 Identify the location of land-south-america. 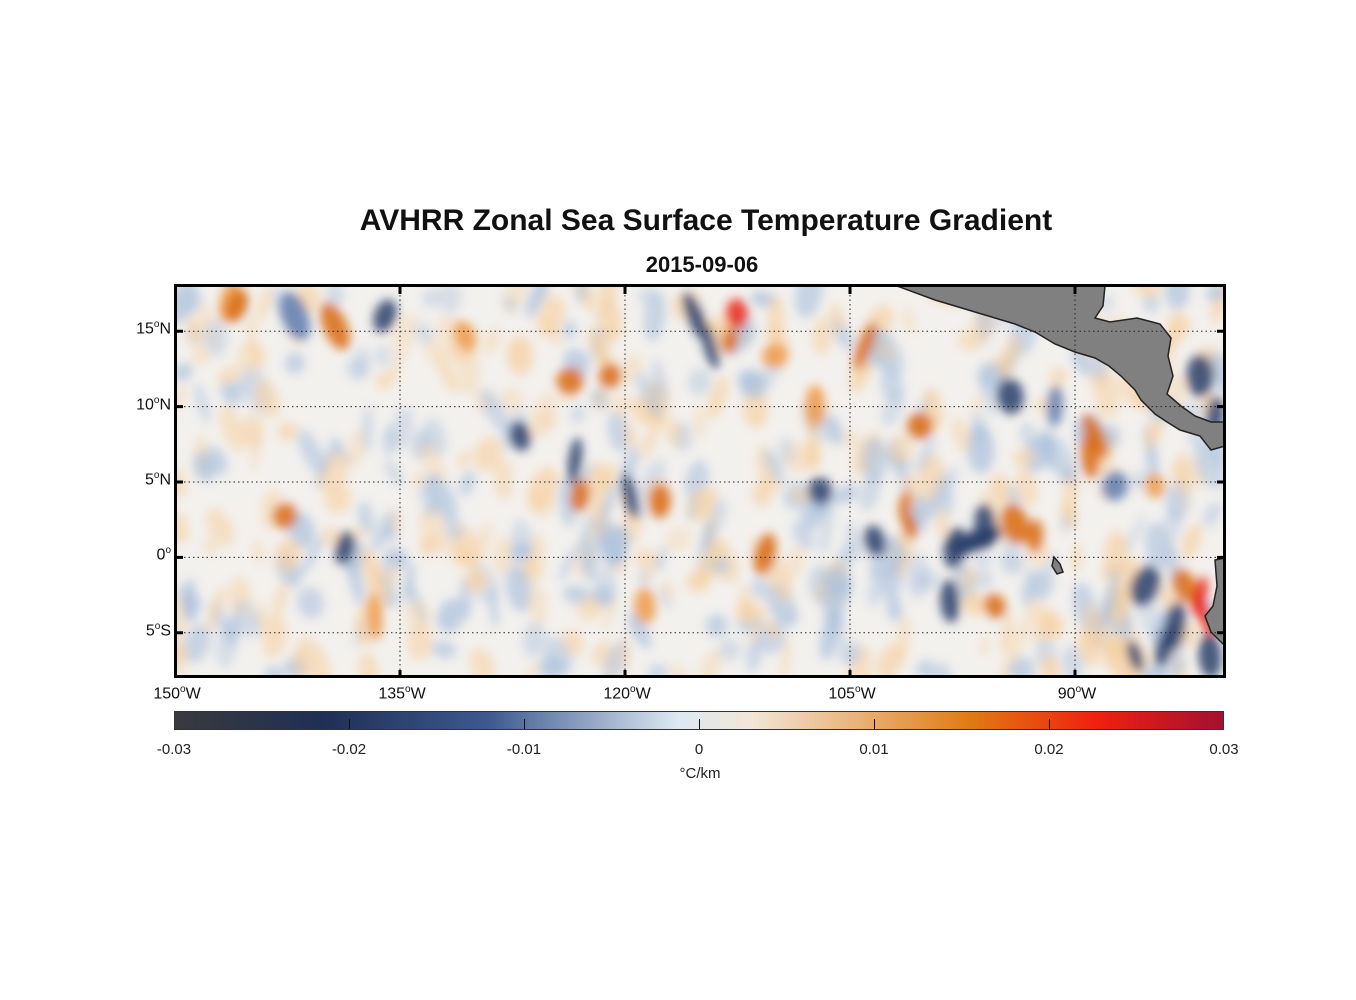
(1214, 602).